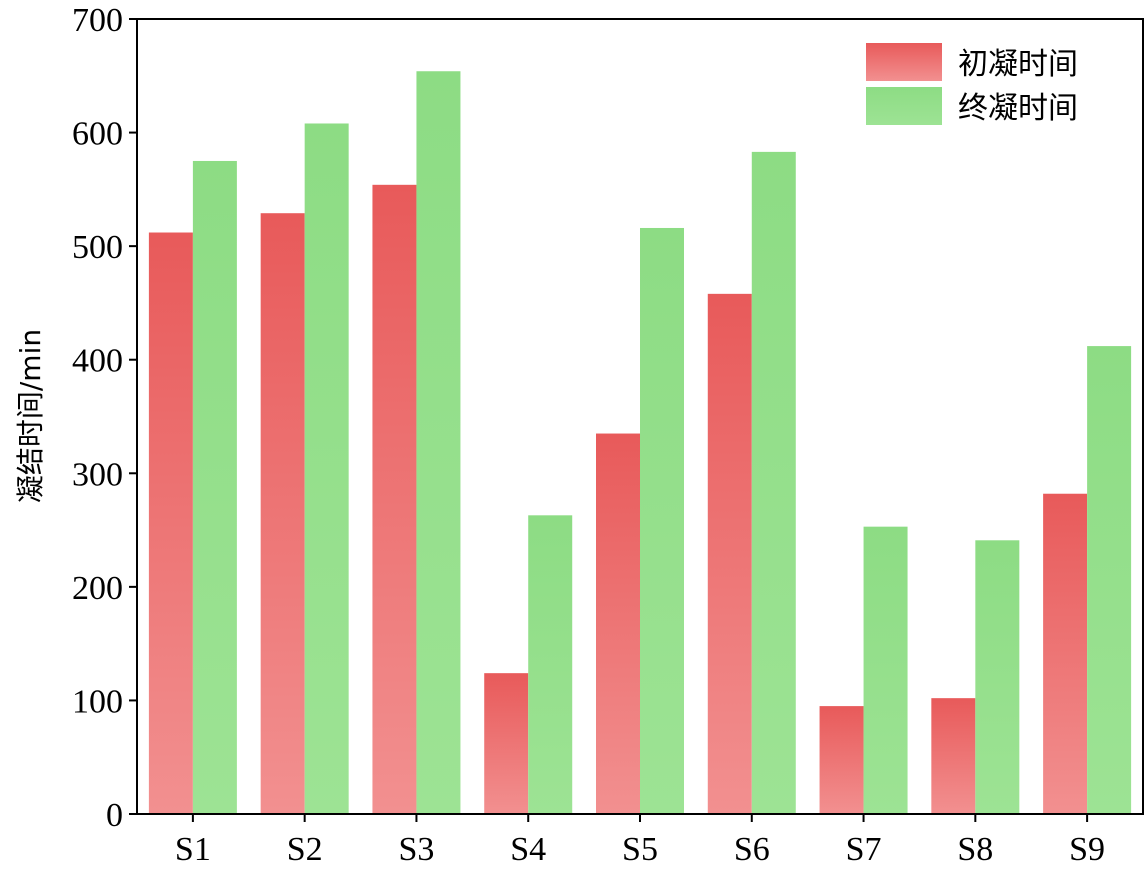 This screenshot has height=874, width=1147. I want to click on bar-final-S1, so click(214, 487).